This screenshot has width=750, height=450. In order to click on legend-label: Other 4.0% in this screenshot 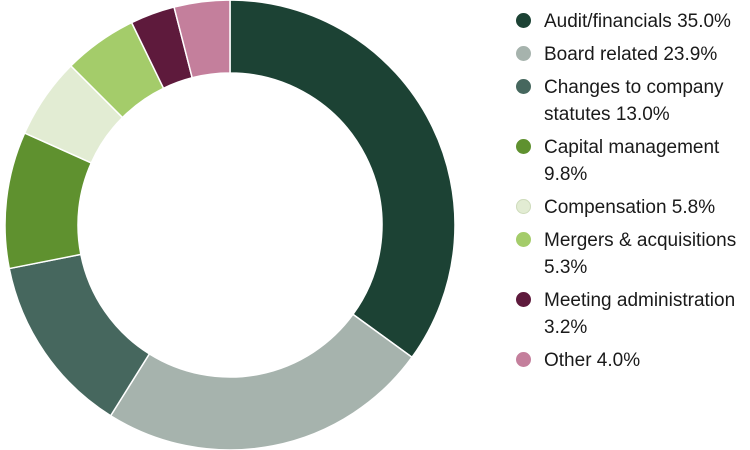, I will do `click(592, 360)`.